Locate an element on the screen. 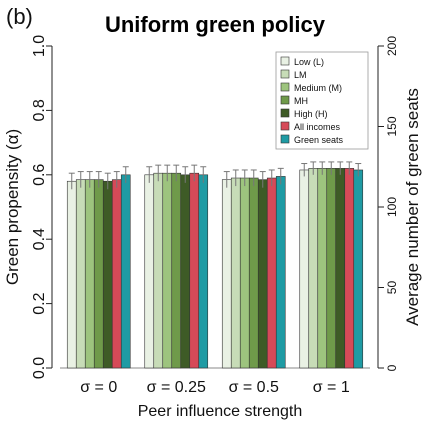 The height and width of the screenshot is (429, 430). chart-title: Uniform green policy is located at coordinates (215, 24).